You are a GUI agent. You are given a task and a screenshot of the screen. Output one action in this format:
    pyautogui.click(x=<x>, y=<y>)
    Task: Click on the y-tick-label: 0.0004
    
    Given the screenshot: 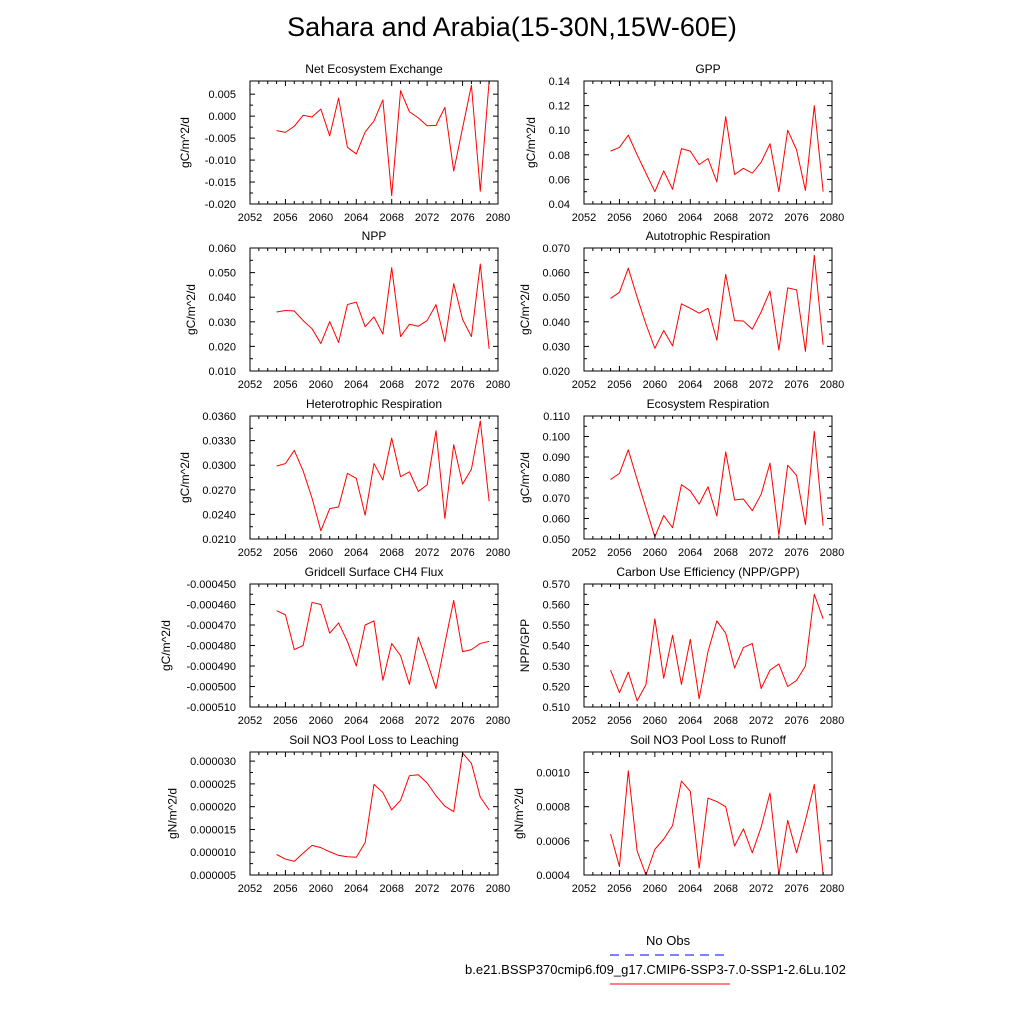 What is the action you would take?
    pyautogui.click(x=553, y=876)
    